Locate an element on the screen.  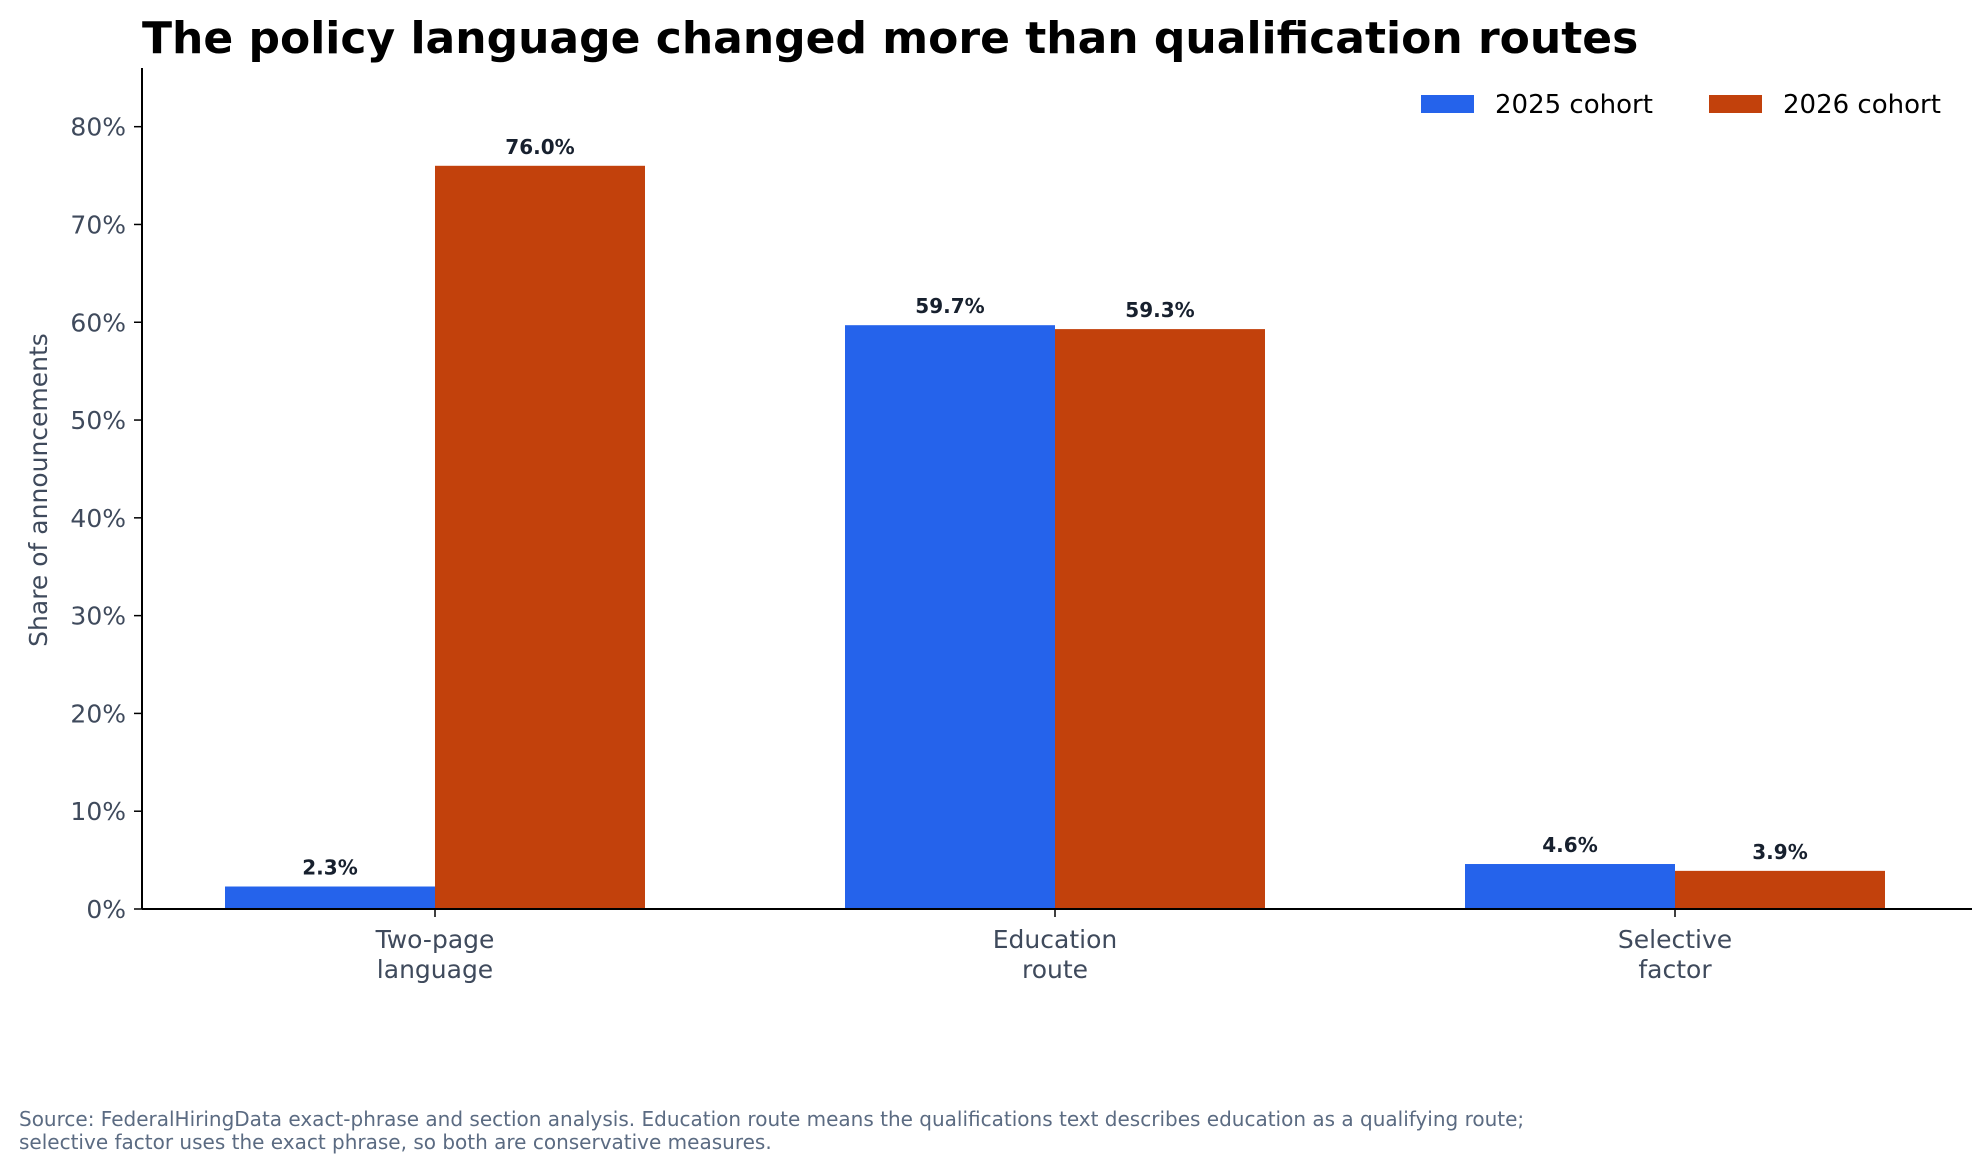
y-tick-label-1: 10% is located at coordinates (98, 811).